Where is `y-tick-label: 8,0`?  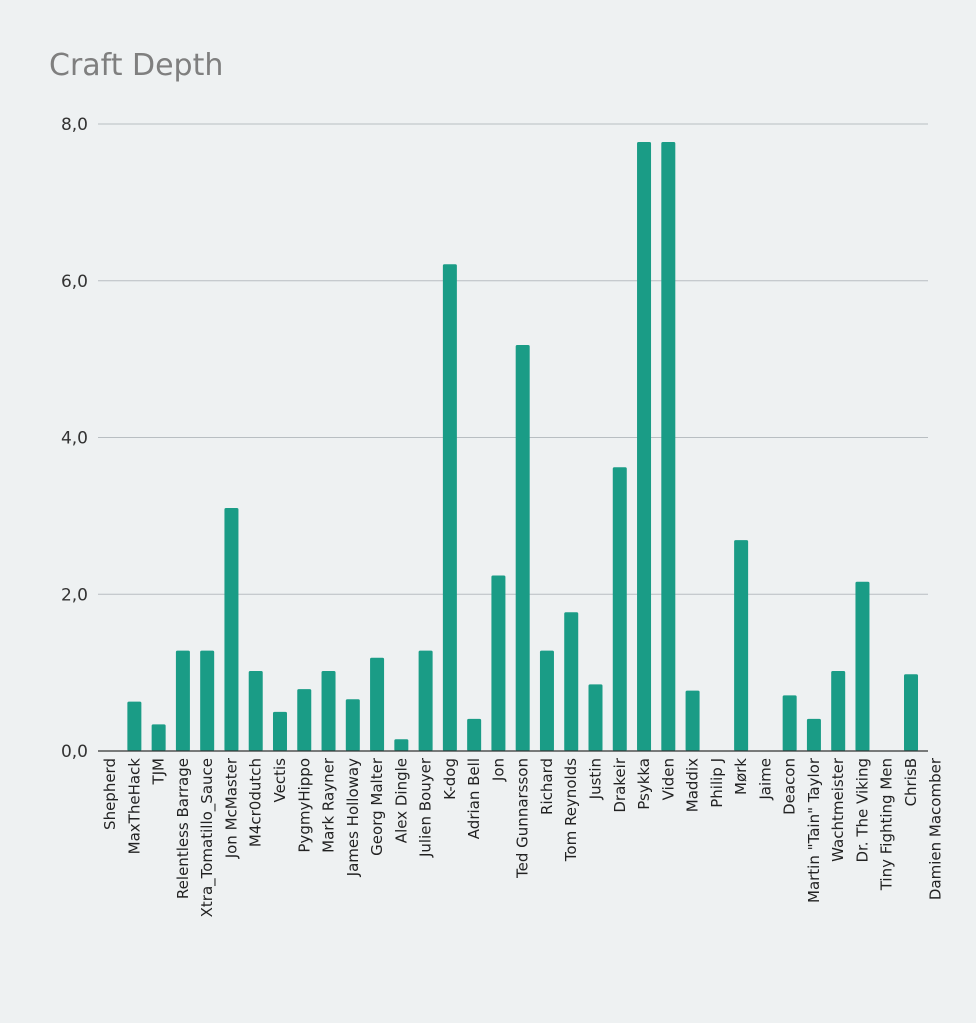 y-tick-label: 8,0 is located at coordinates (74, 125).